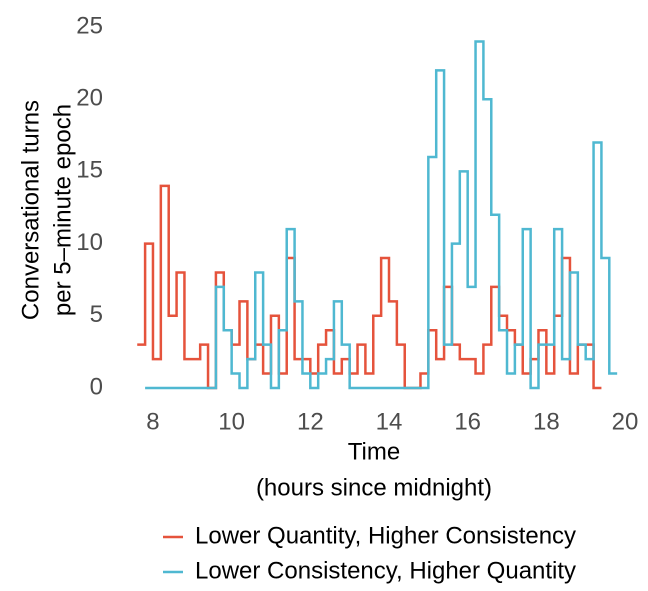 Image resolution: width=648 pixels, height=591 pixels. I want to click on y-axis-label: Conversational turns, so click(30, 210).